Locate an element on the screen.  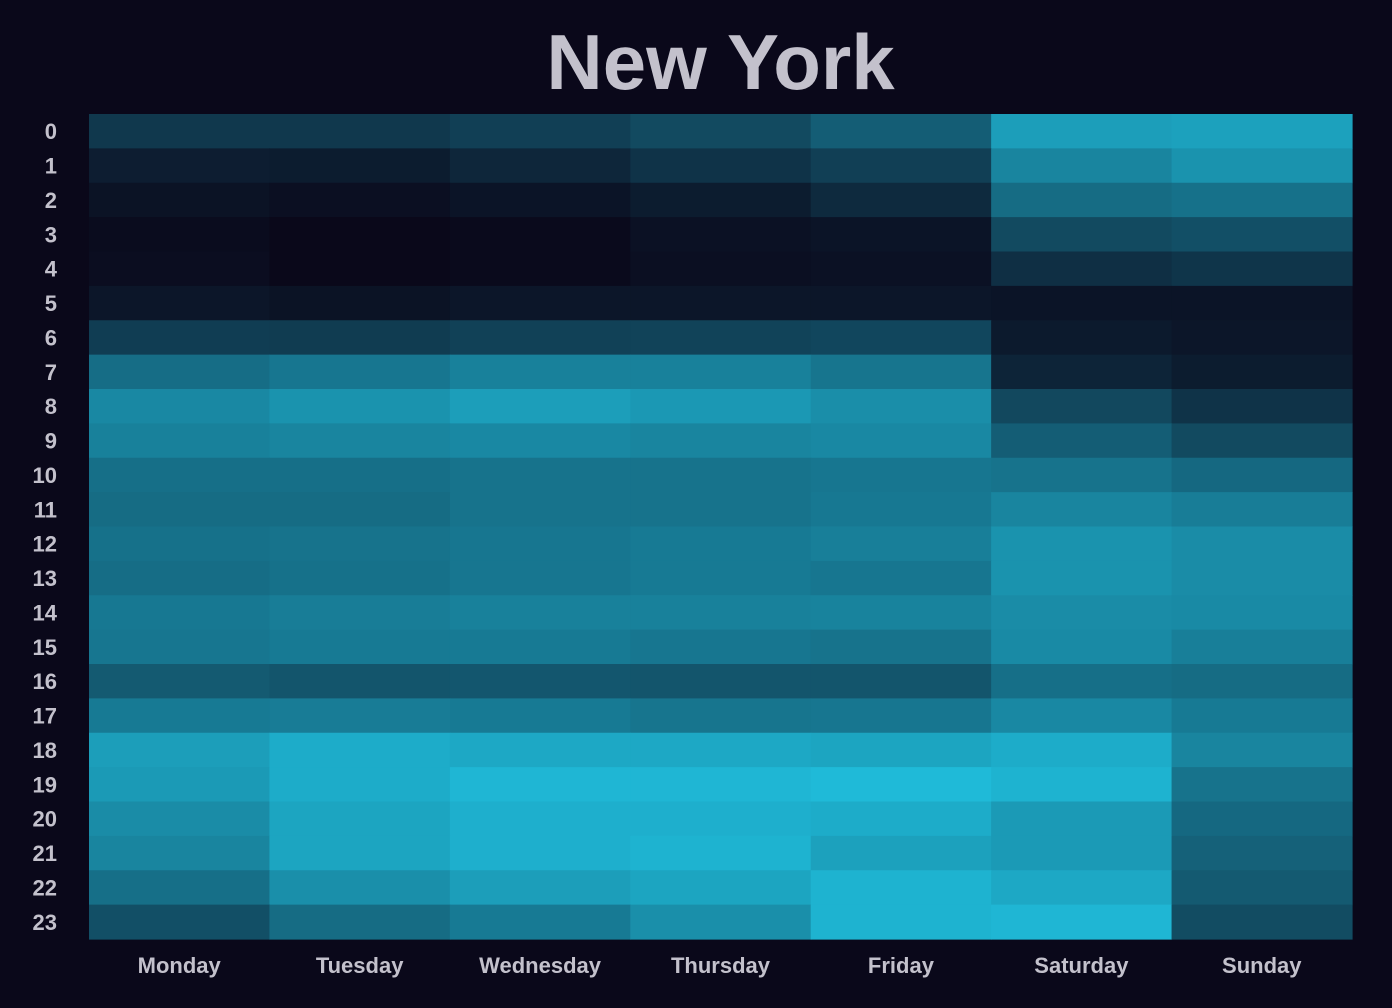
y-tick-label: 16 is located at coordinates (45, 681).